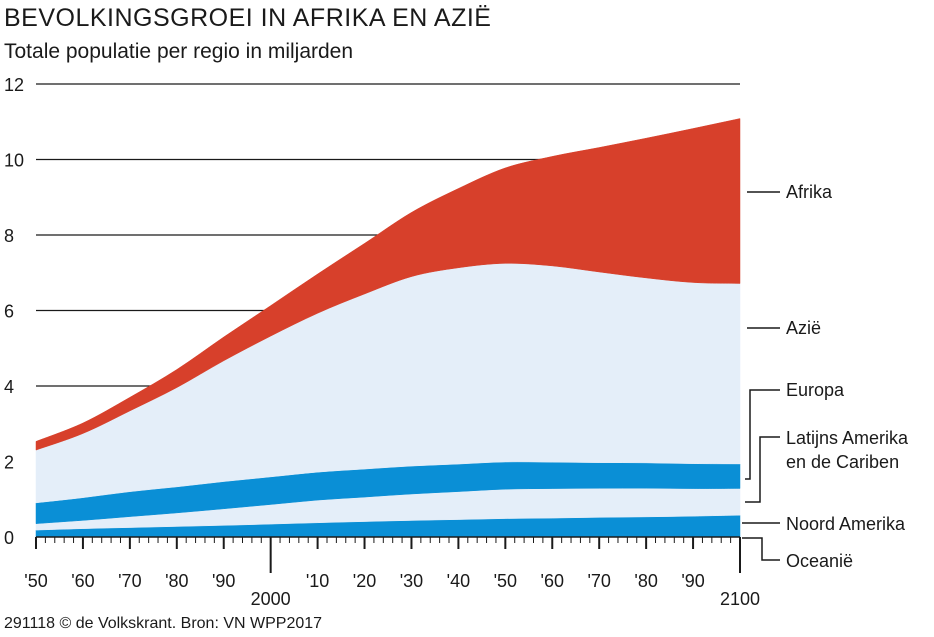 The image size is (934, 637). Describe the element at coordinates (740, 599) in the screenshot. I see `x-tick-label-2100: 2100` at that location.